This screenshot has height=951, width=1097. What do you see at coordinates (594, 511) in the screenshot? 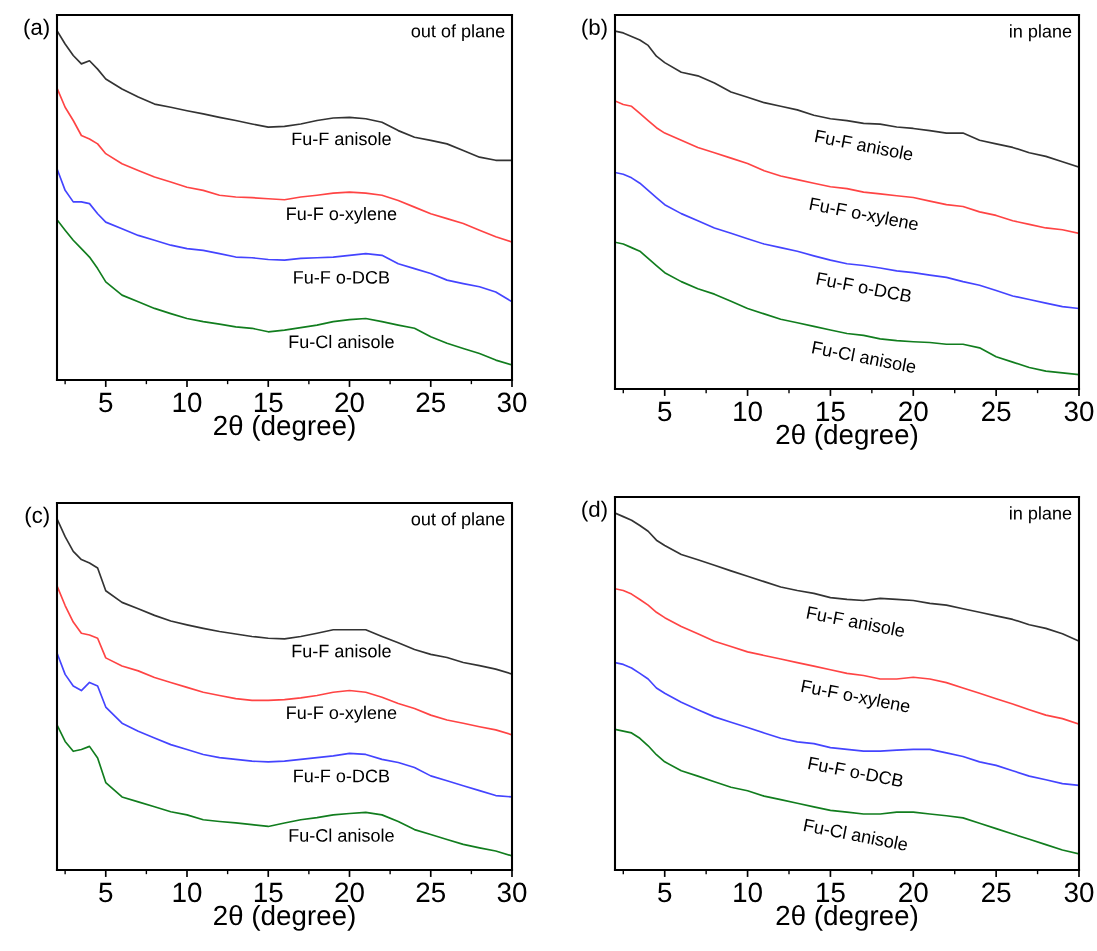
I see `text: (d)` at bounding box center [594, 511].